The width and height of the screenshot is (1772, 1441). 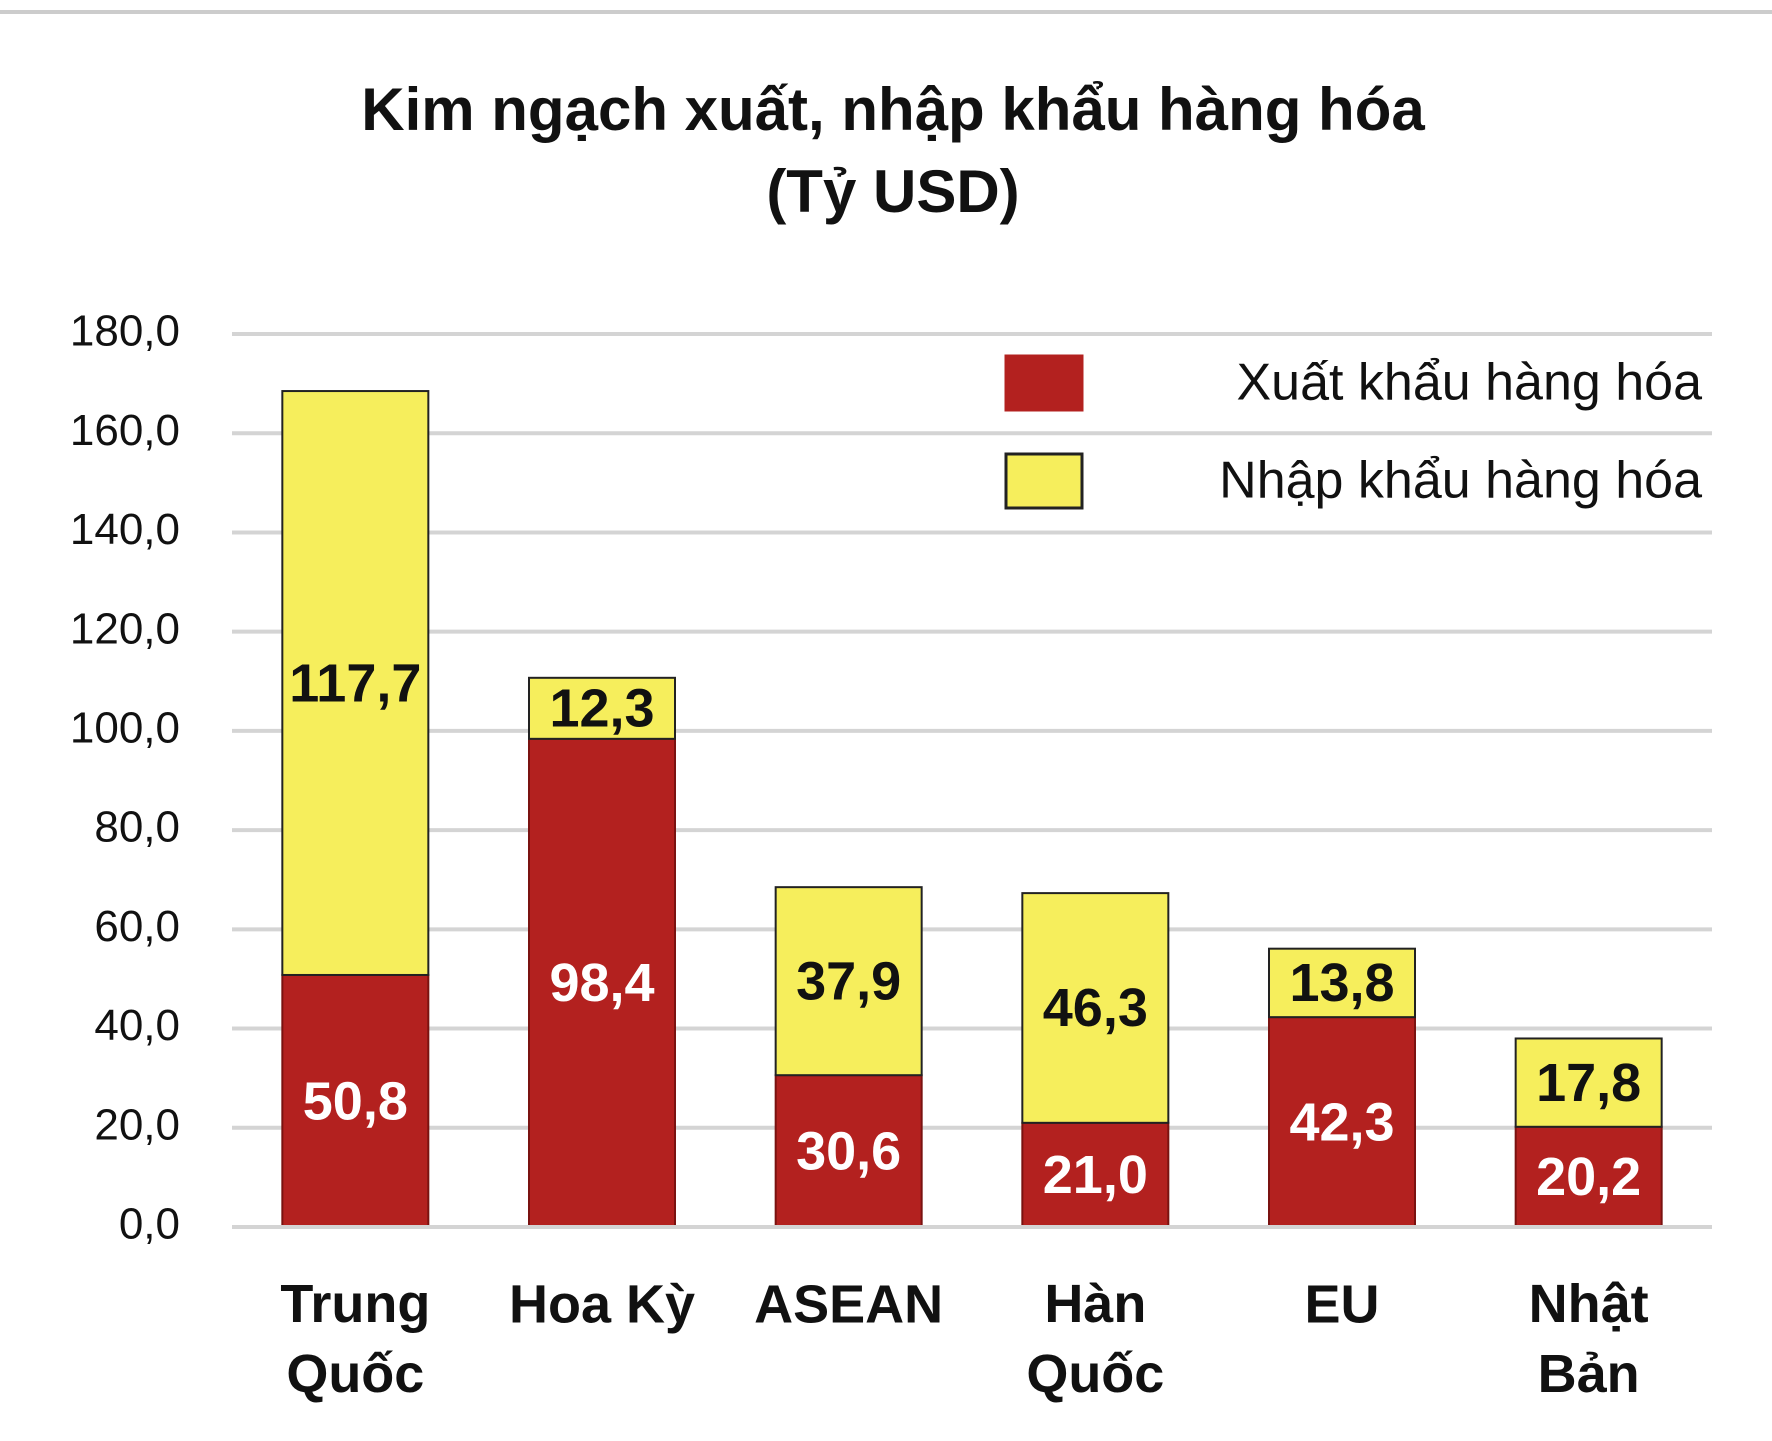 What do you see at coordinates (137, 926) in the screenshot?
I see `y-tick-label: 60,0` at bounding box center [137, 926].